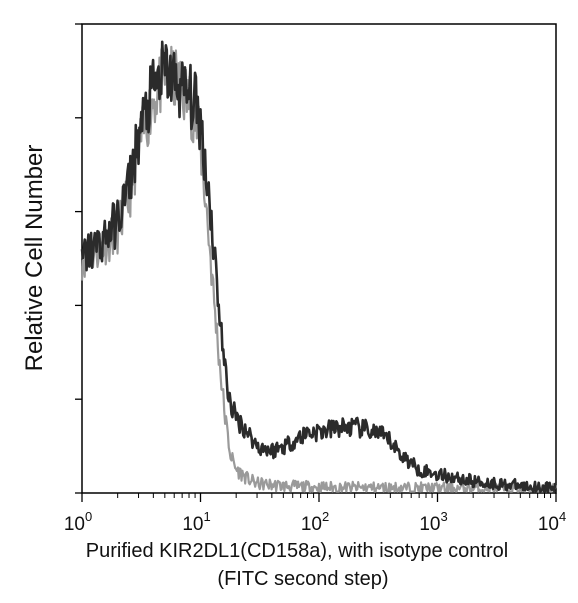 This screenshot has width=578, height=603. I want to click on y-axis, so click(78, 258).